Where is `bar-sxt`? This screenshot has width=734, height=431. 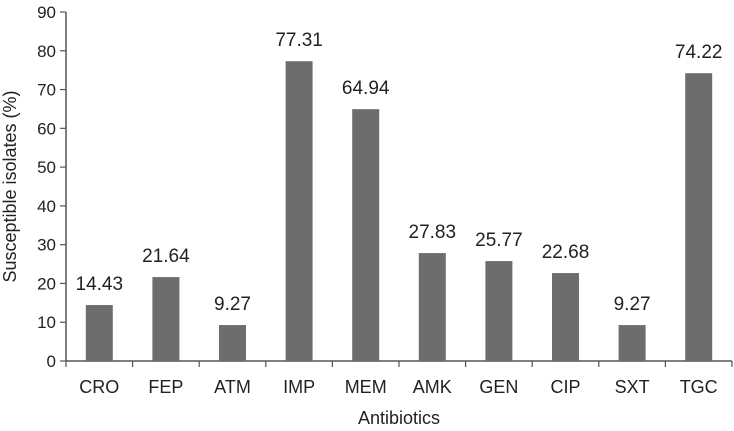 bar-sxt is located at coordinates (632, 343).